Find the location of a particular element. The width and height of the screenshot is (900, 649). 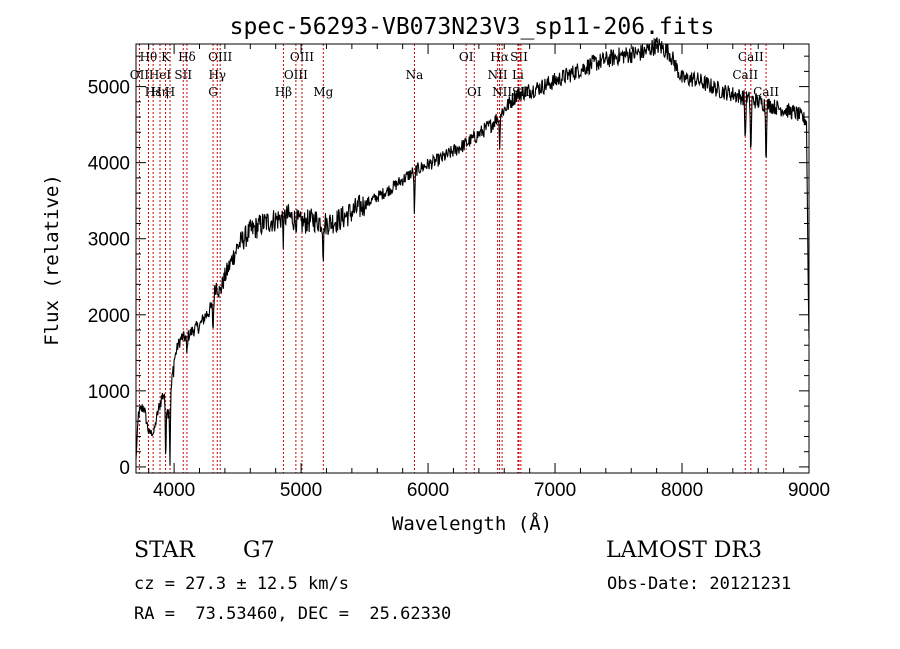

line-marker-label: Hδ is located at coordinates (187, 57).